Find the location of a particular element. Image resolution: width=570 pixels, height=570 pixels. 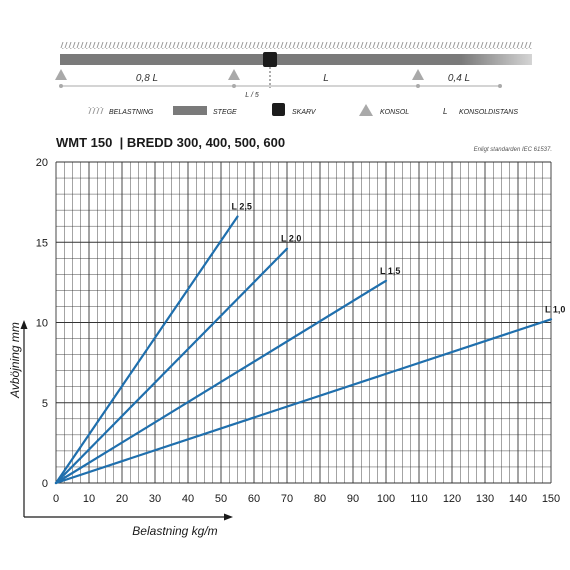

x-tick-label: 10 is located at coordinates (89, 499).